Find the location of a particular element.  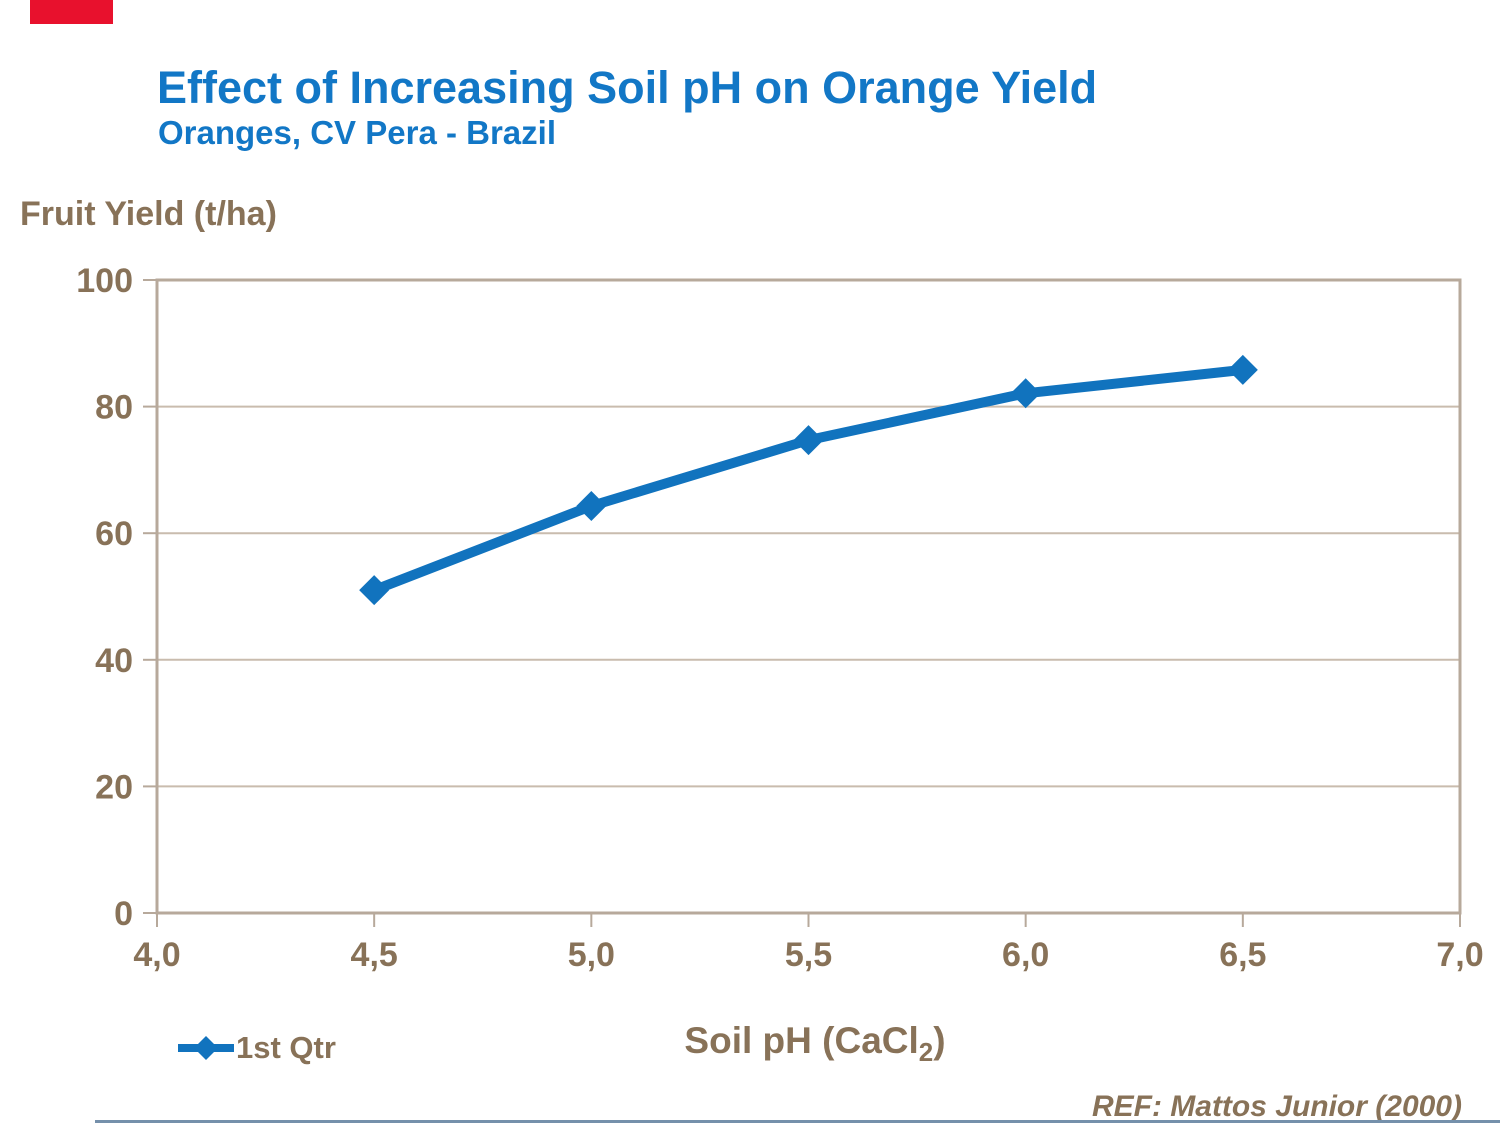

data-line is located at coordinates (808, 480).